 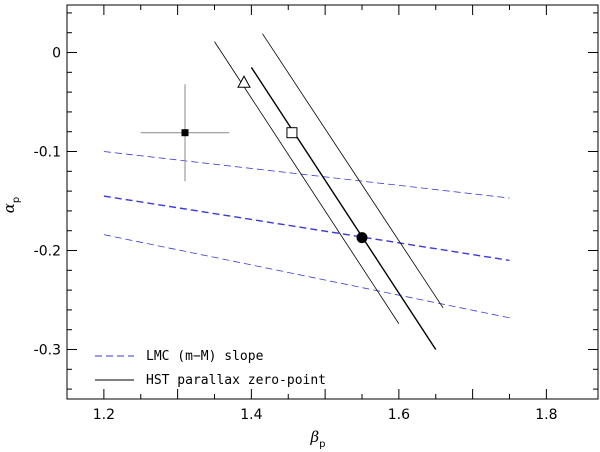 What do you see at coordinates (47, 351) in the screenshot?
I see `y-tick-label: -0.3` at bounding box center [47, 351].